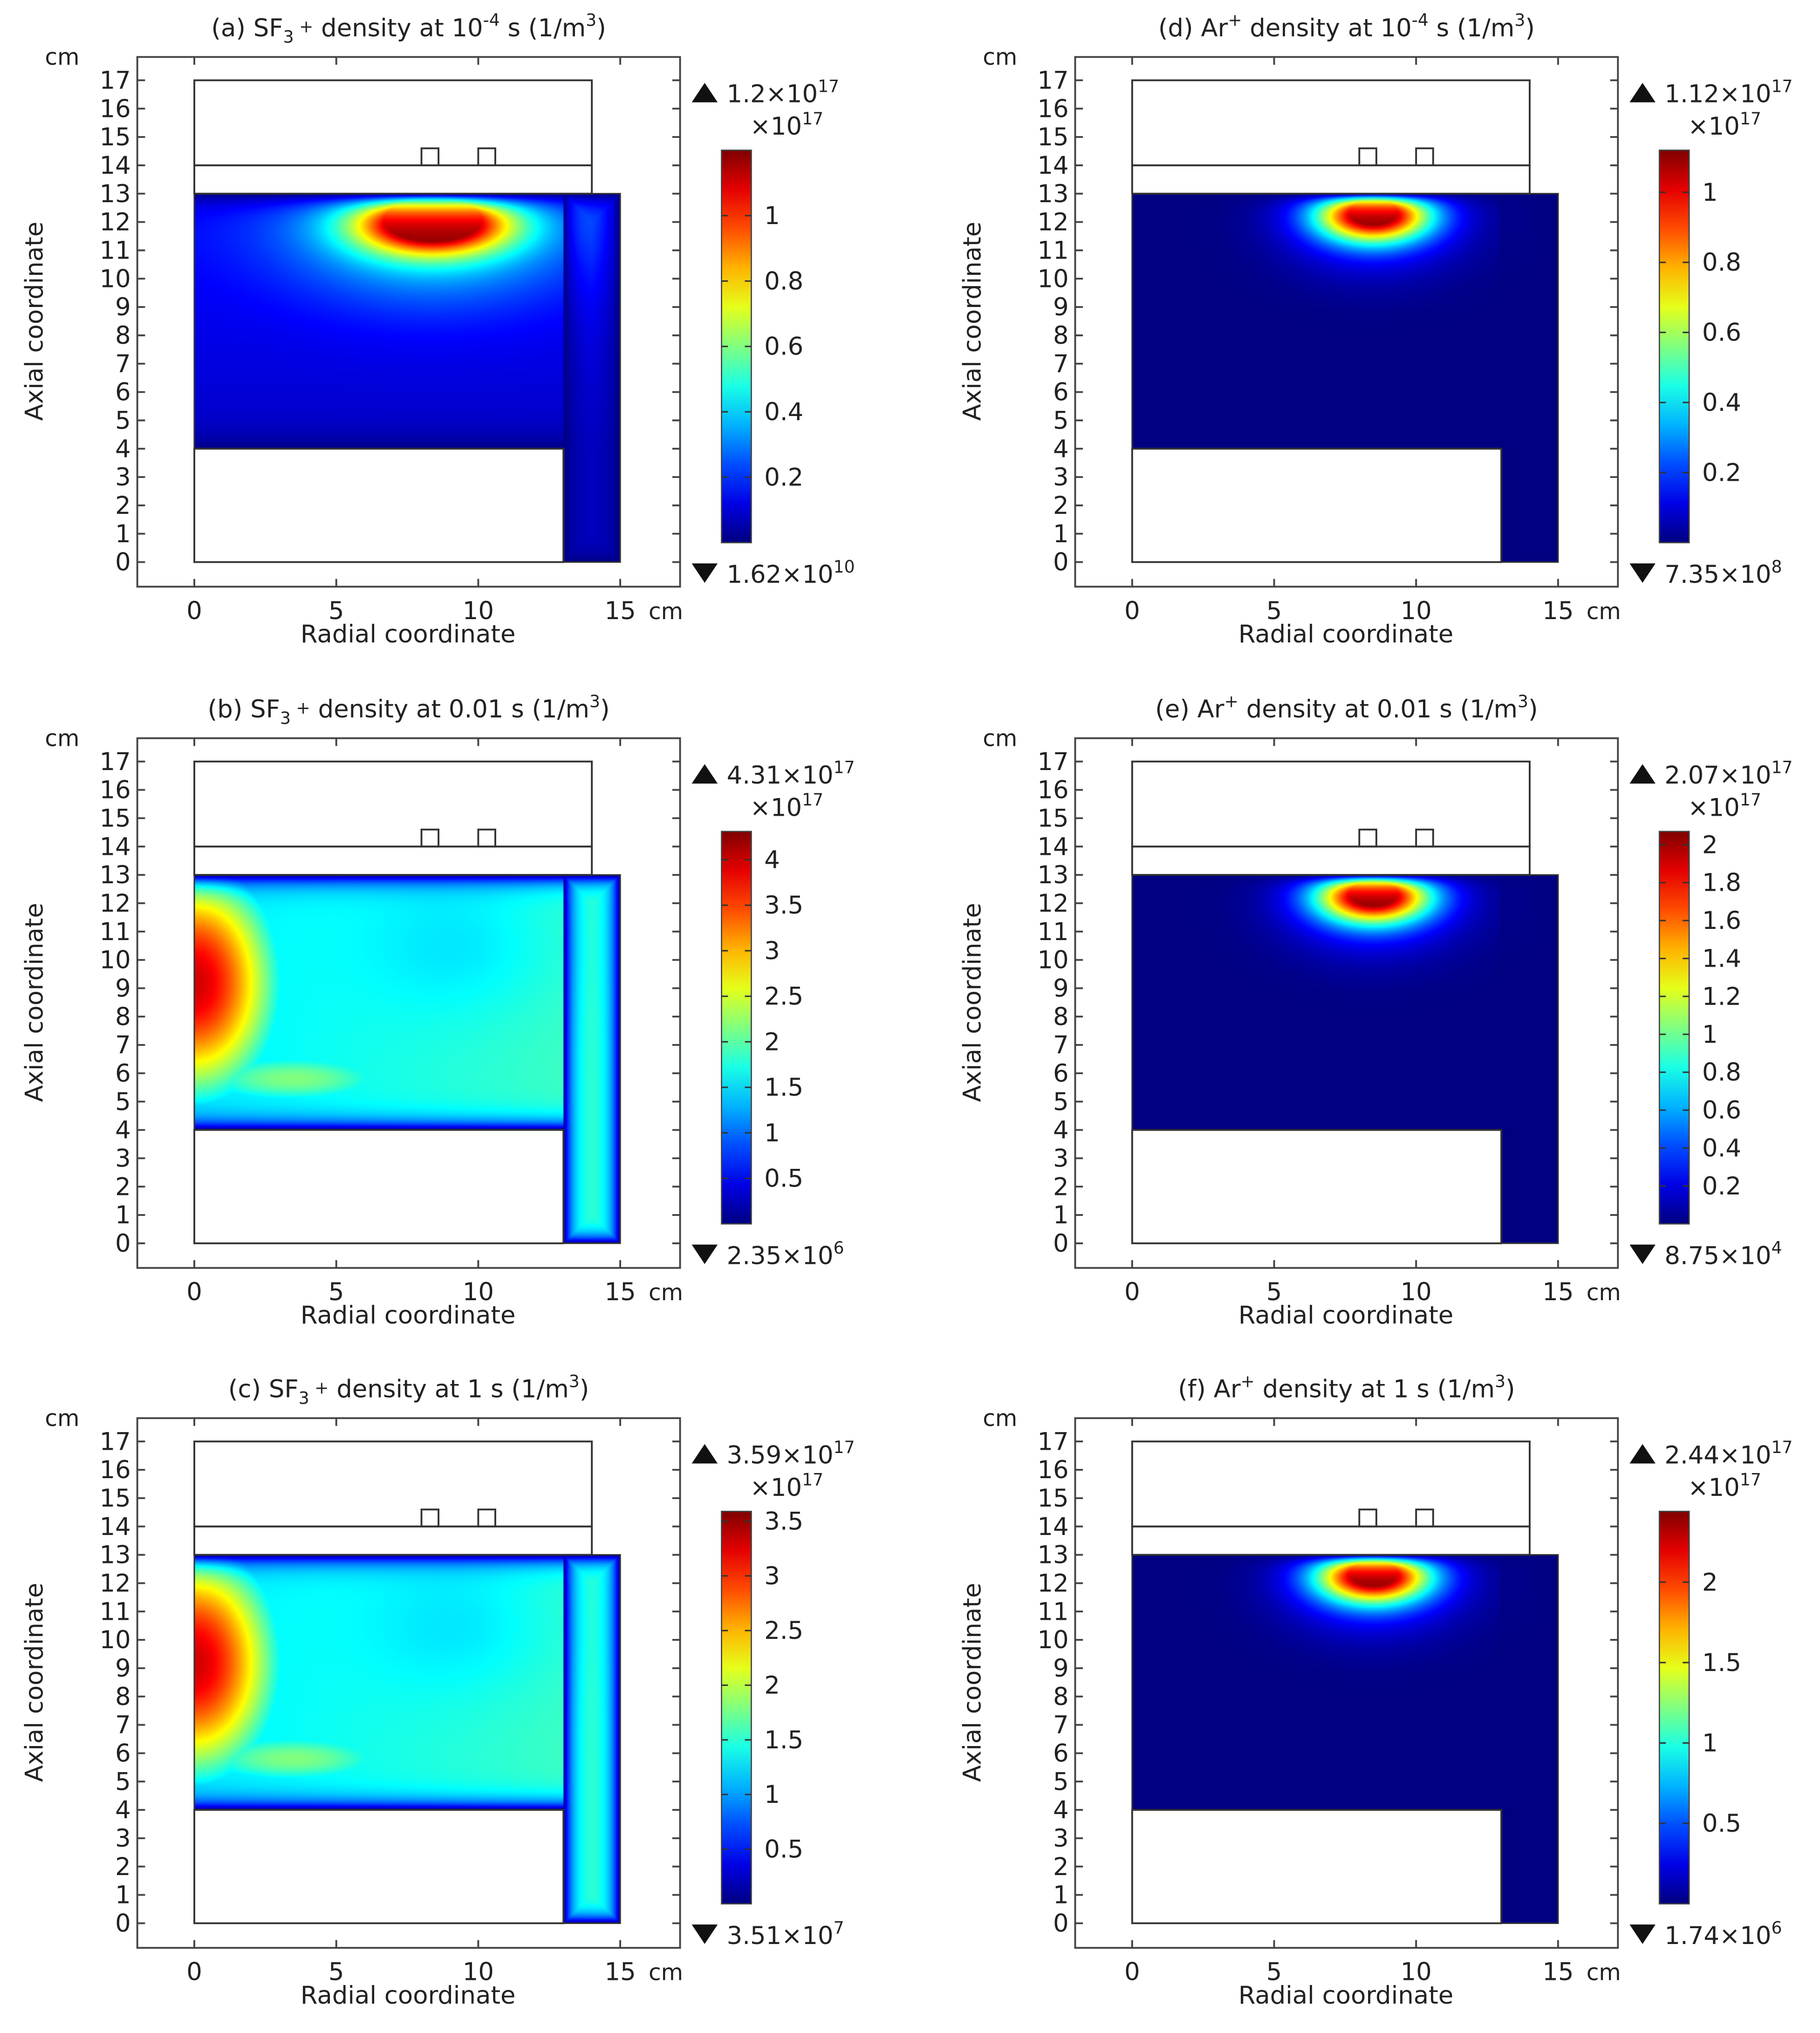 This screenshot has width=1820, height=2033. Describe the element at coordinates (783, 1849) in the screenshot. I see `colorbar-tick-label: 0.5` at that location.